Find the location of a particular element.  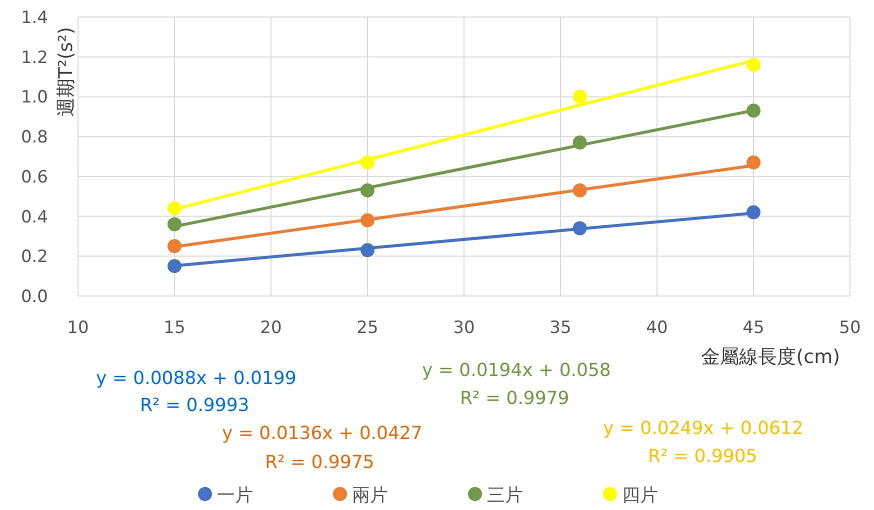

x-tick-label: 40 is located at coordinates (657, 328).